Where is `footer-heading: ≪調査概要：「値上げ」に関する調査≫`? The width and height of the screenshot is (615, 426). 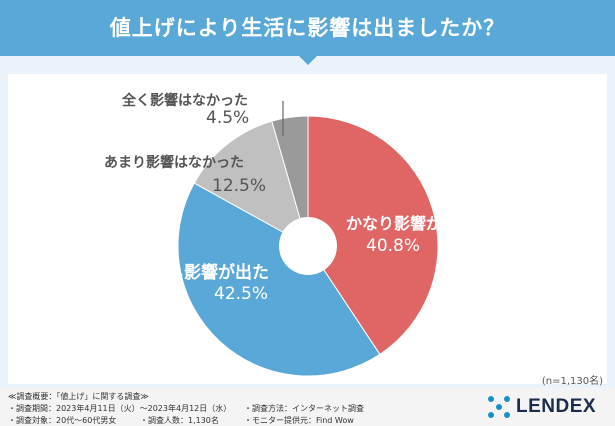
footer-heading: ≪調査概要：「値上げ」に関する調査≫ is located at coordinates (78, 396).